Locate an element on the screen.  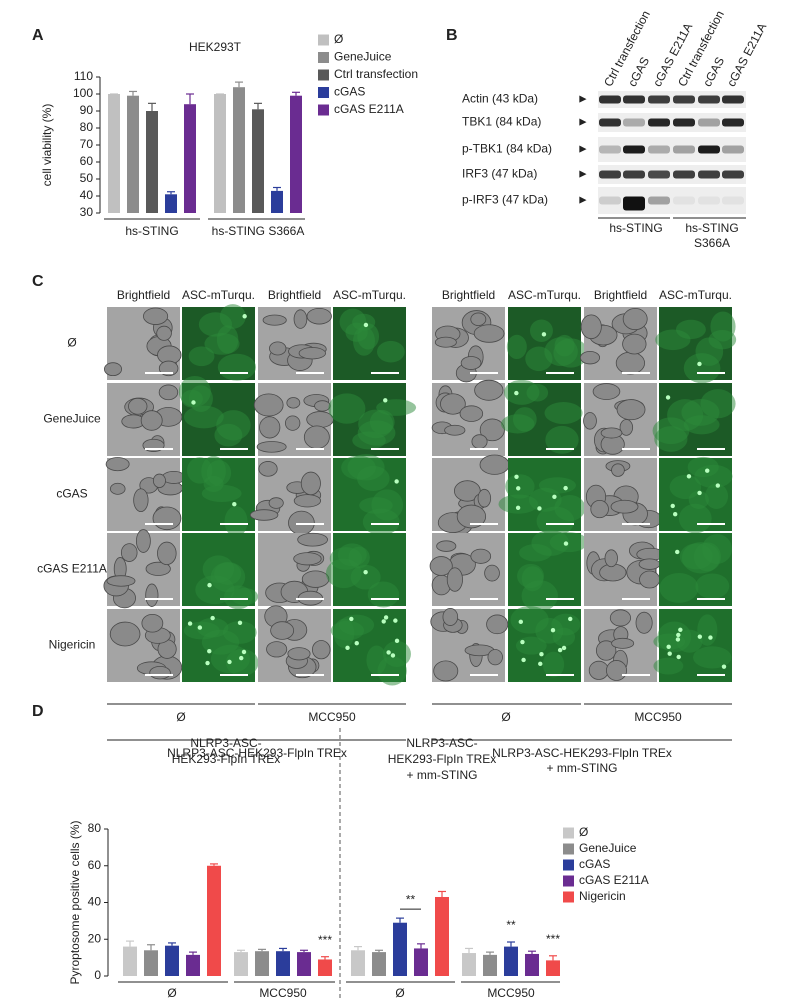
group-title: NLRP3-ASC- is located at coordinates (441, 743).